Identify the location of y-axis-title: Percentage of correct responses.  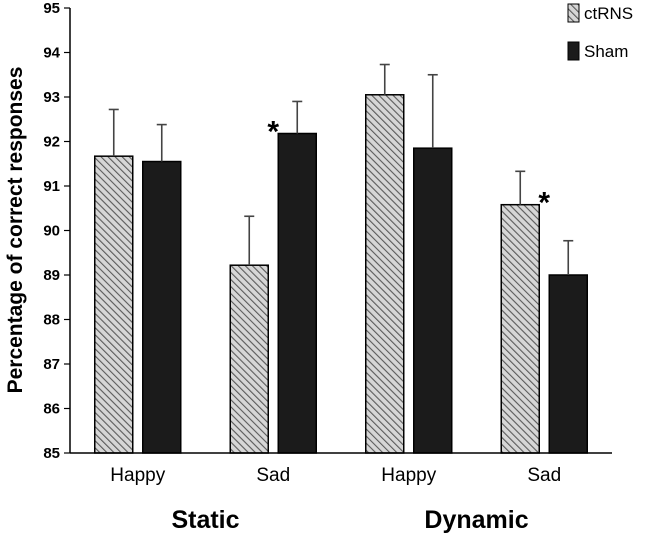
(15, 230).